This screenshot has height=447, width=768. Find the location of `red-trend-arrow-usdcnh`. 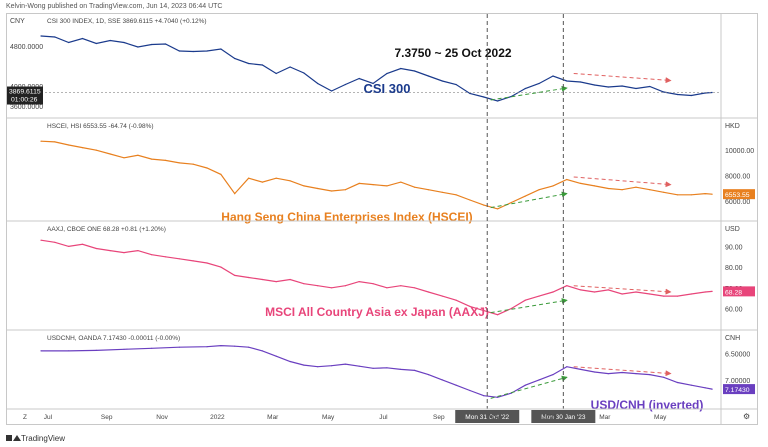

red-trend-arrow-usdcnh is located at coordinates (622, 371).